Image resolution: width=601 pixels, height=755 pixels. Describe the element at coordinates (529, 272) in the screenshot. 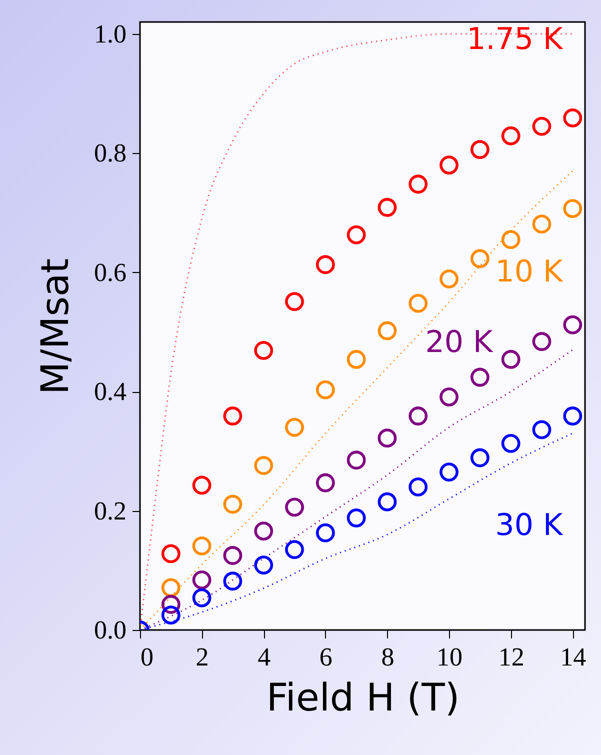

I see `series-label: 10 K` at that location.